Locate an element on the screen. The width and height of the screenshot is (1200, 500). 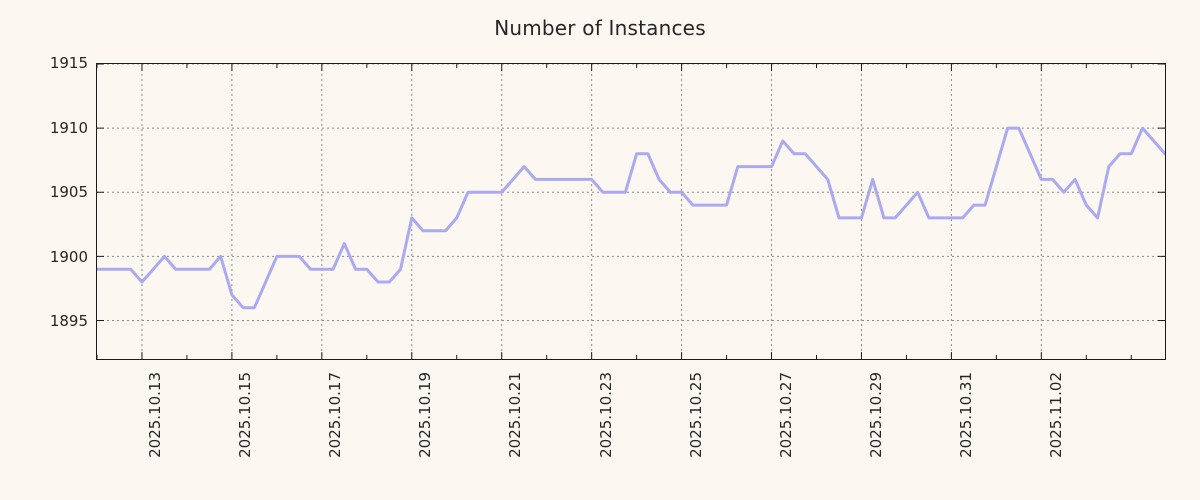
x-axis-tick-label: 2025.10.31 is located at coordinates (966, 415).